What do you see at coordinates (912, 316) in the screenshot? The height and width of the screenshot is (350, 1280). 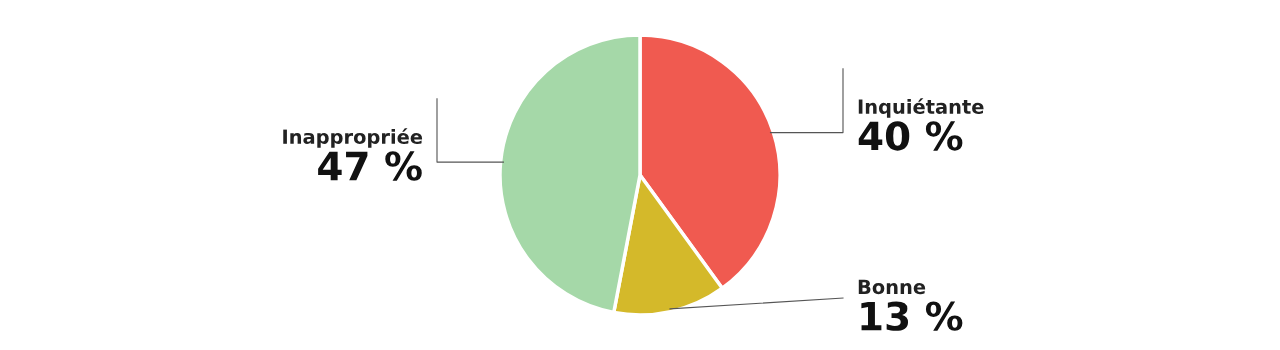 I see `data-label: 13 %` at bounding box center [912, 316].